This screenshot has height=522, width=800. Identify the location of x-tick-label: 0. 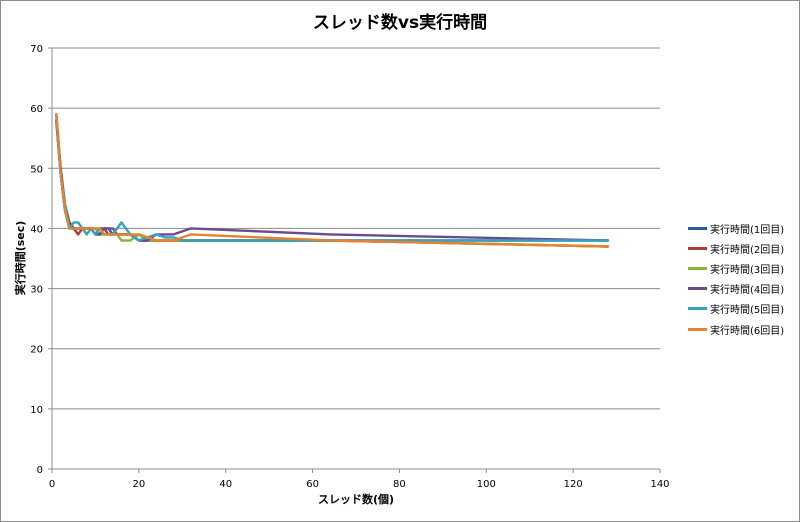
(52, 484).